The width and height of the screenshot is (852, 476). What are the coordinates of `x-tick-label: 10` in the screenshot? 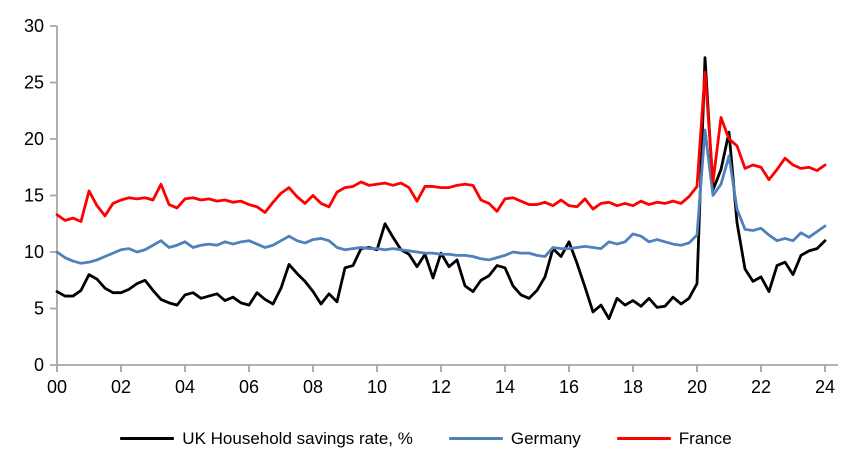 It's located at (377, 387).